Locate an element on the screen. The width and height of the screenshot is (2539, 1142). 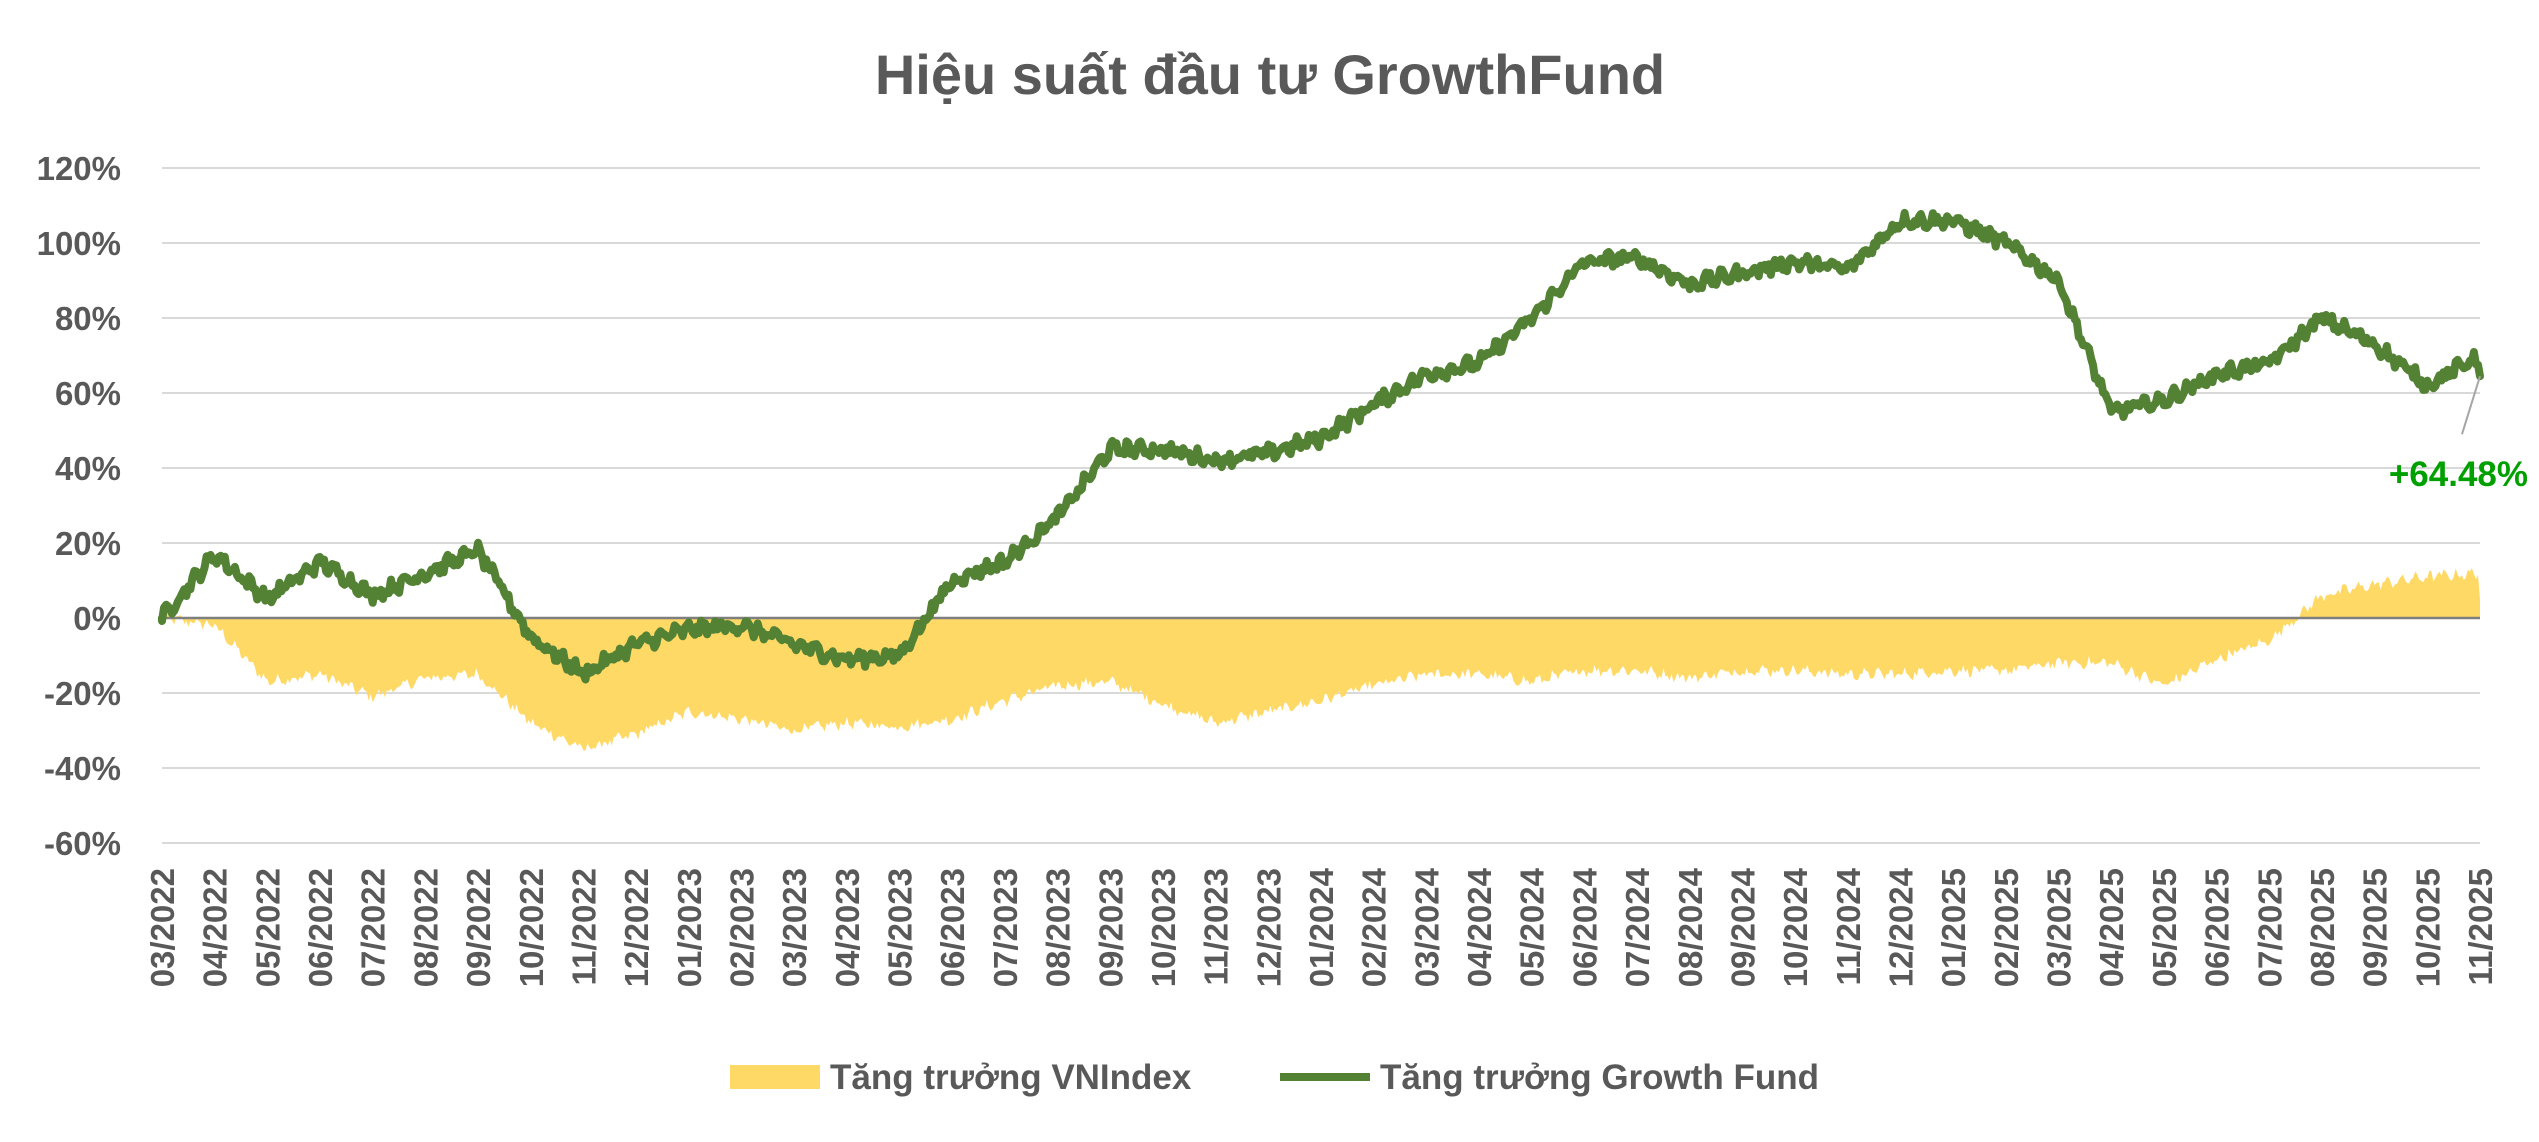
x-tick-label: 12/2022 is located at coordinates (636, 927).